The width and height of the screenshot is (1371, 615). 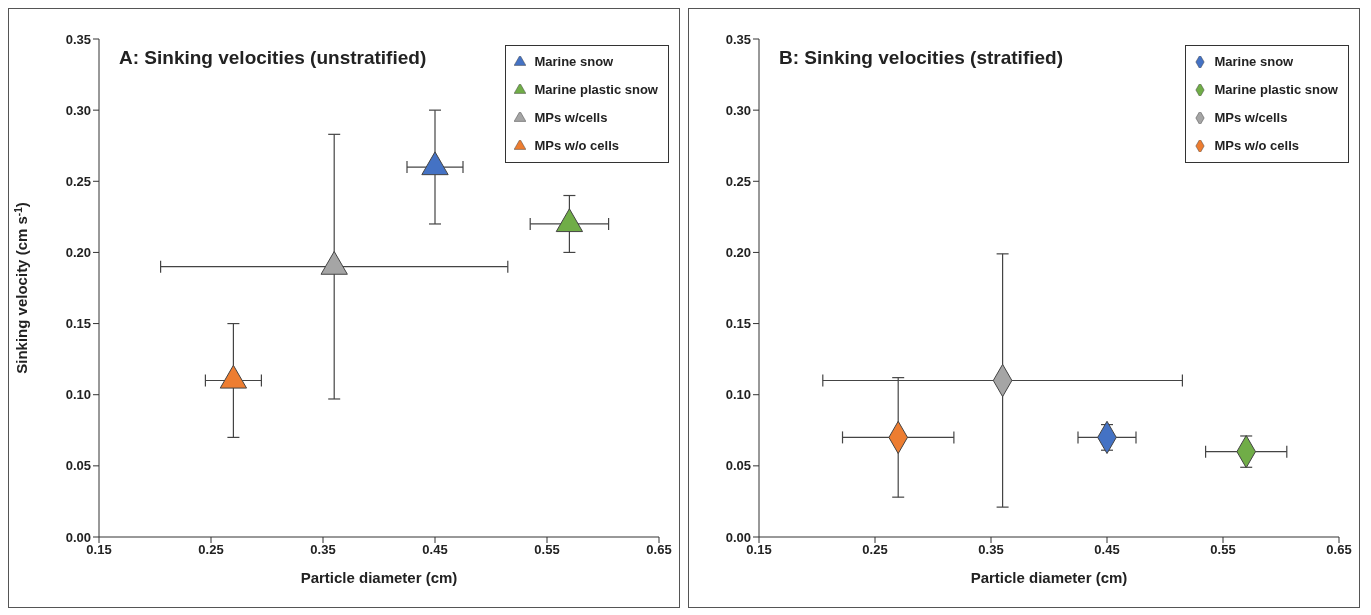 What do you see at coordinates (921, 58) in the screenshot?
I see `chart-title: B: Sinking velocities (stratified)` at bounding box center [921, 58].